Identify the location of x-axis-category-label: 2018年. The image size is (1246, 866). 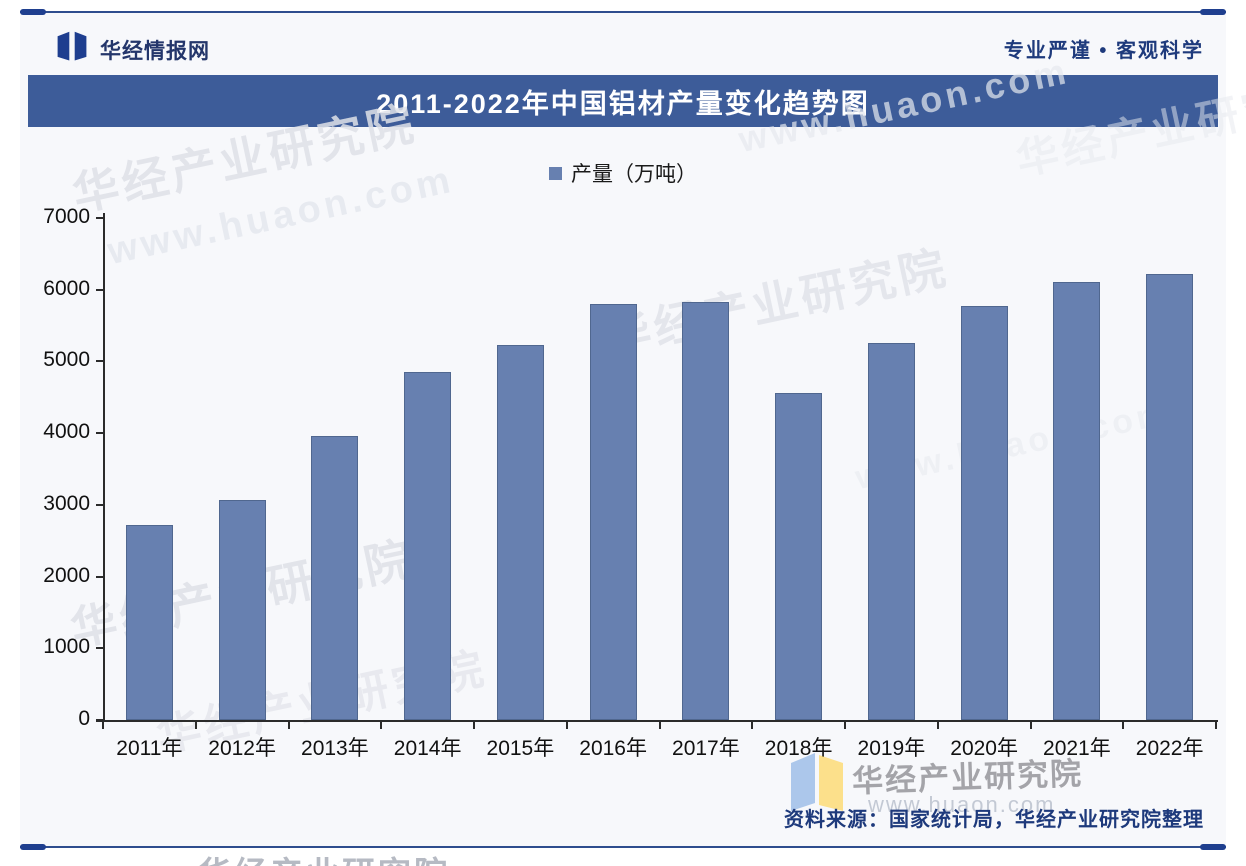
(798, 748).